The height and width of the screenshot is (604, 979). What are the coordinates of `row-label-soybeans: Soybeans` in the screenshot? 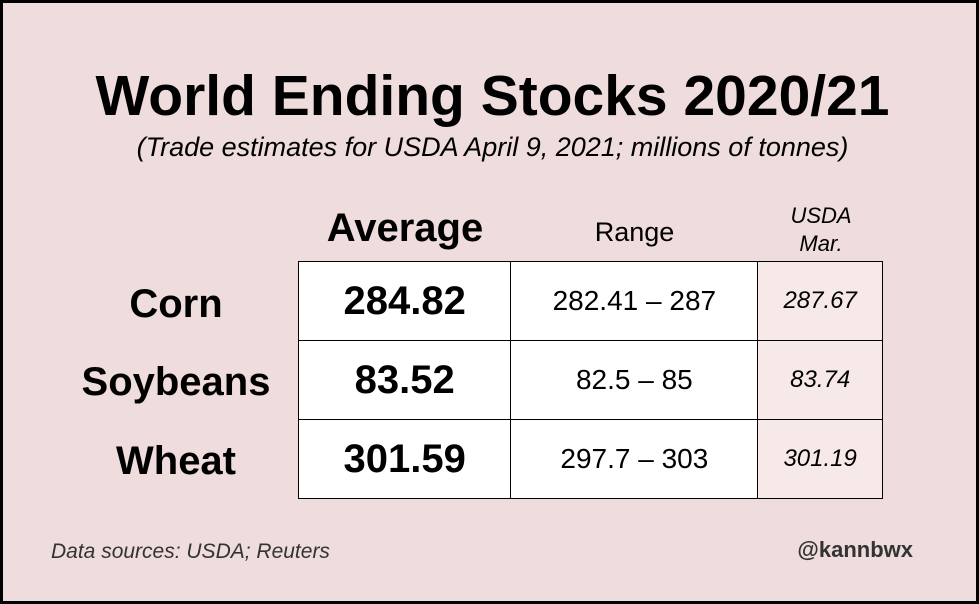 It's located at (176, 382).